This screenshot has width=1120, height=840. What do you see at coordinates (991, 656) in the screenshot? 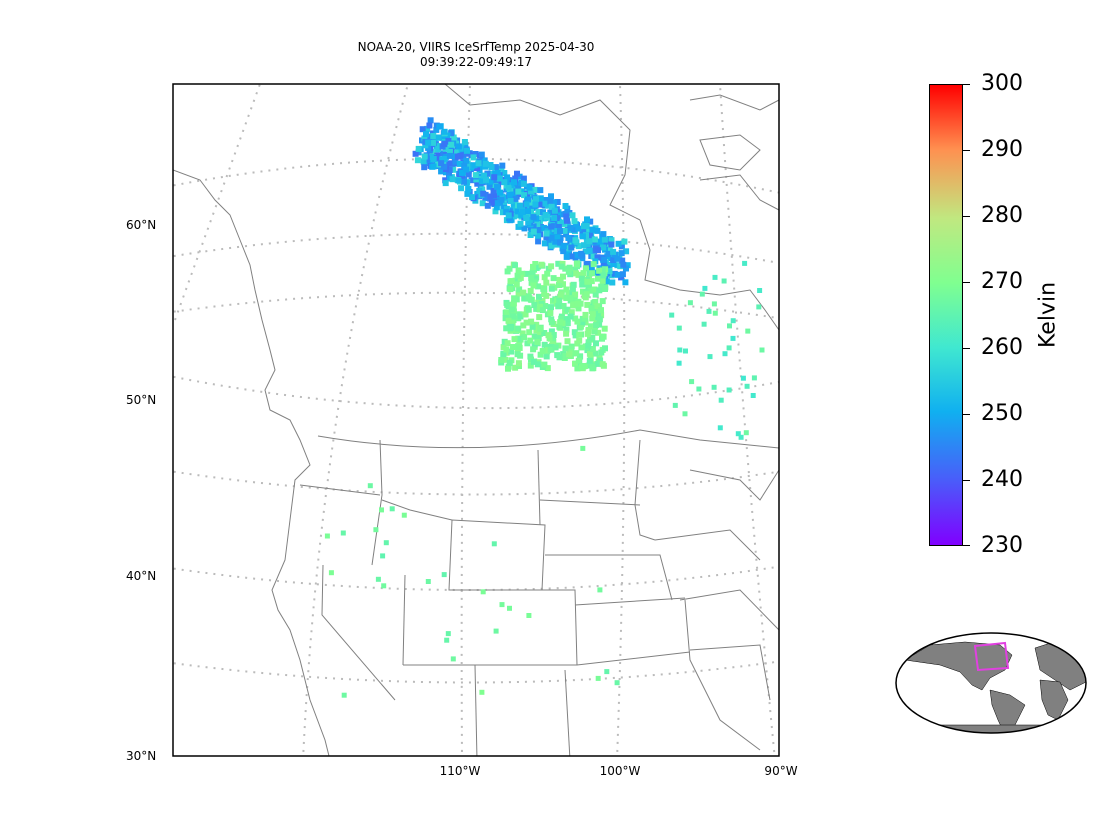
I see `inset-extent-box` at bounding box center [991, 656].